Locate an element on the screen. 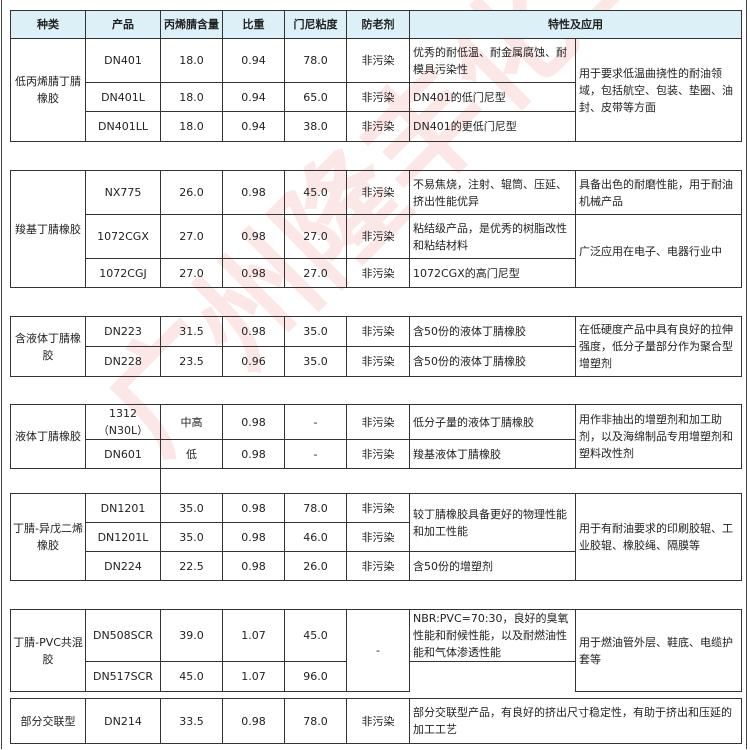 This screenshot has height=750, width=750. product-cell: DN1201 is located at coordinates (123, 508).